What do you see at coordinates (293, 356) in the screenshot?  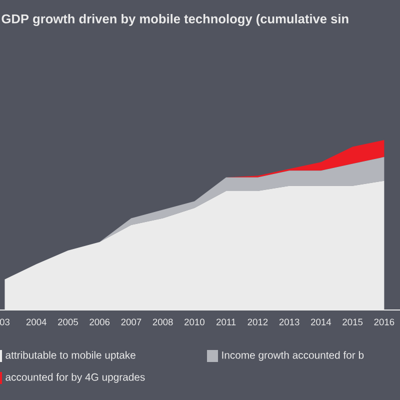 I see `legend-label: Income growth accounted for b` at bounding box center [293, 356].